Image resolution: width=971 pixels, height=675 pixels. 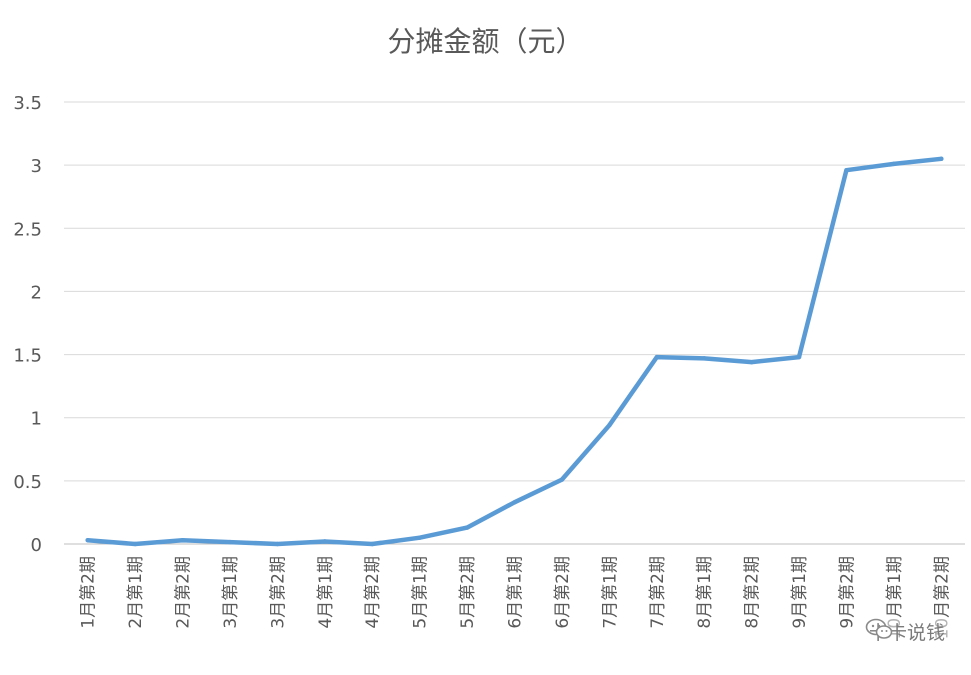 I want to click on x-tick-label: 7月第2期, so click(x=658, y=592).